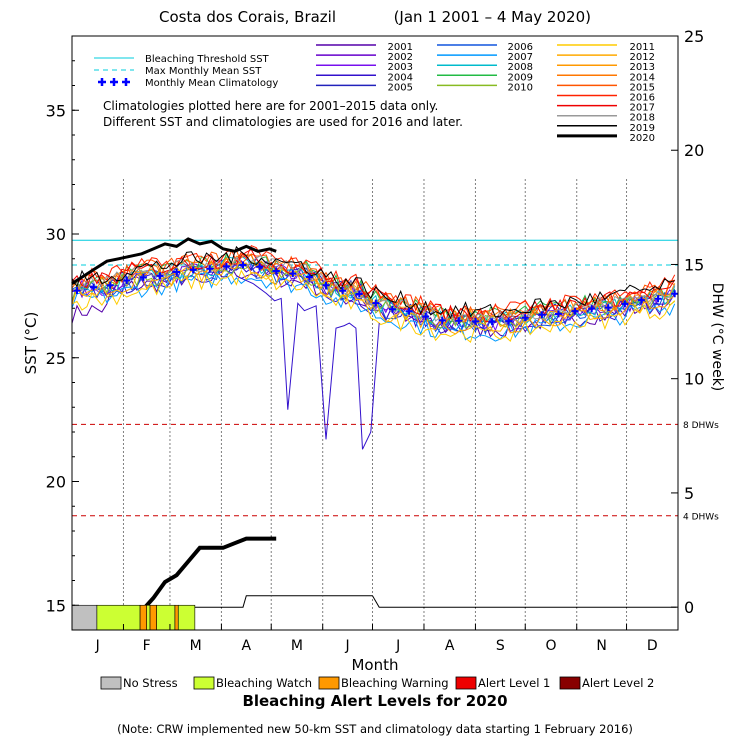  What do you see at coordinates (56, 234) in the screenshot?
I see `y-tick-label: 30` at bounding box center [56, 234].